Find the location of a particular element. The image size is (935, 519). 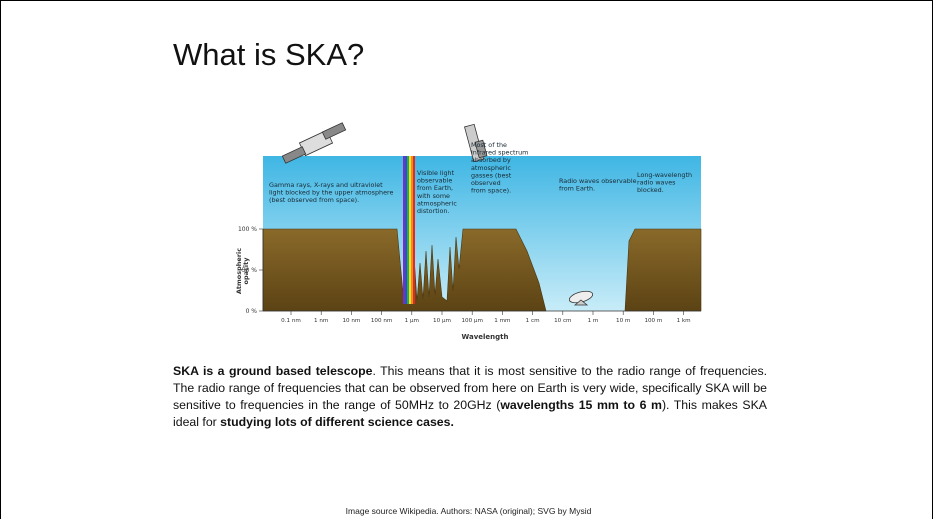

annotation-line: infrared spectrum is located at coordinates (499, 153).